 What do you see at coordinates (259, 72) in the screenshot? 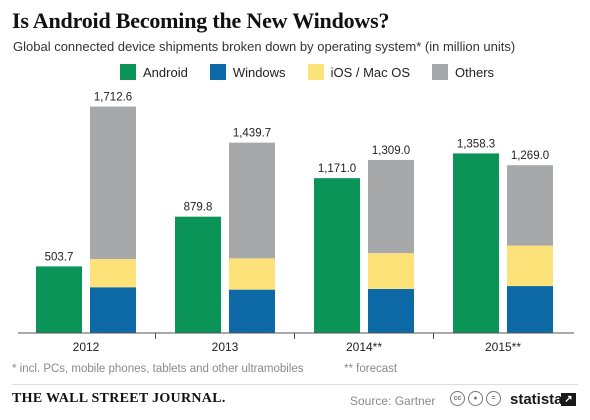
I see `legend-label-windows: Windows` at bounding box center [259, 72].